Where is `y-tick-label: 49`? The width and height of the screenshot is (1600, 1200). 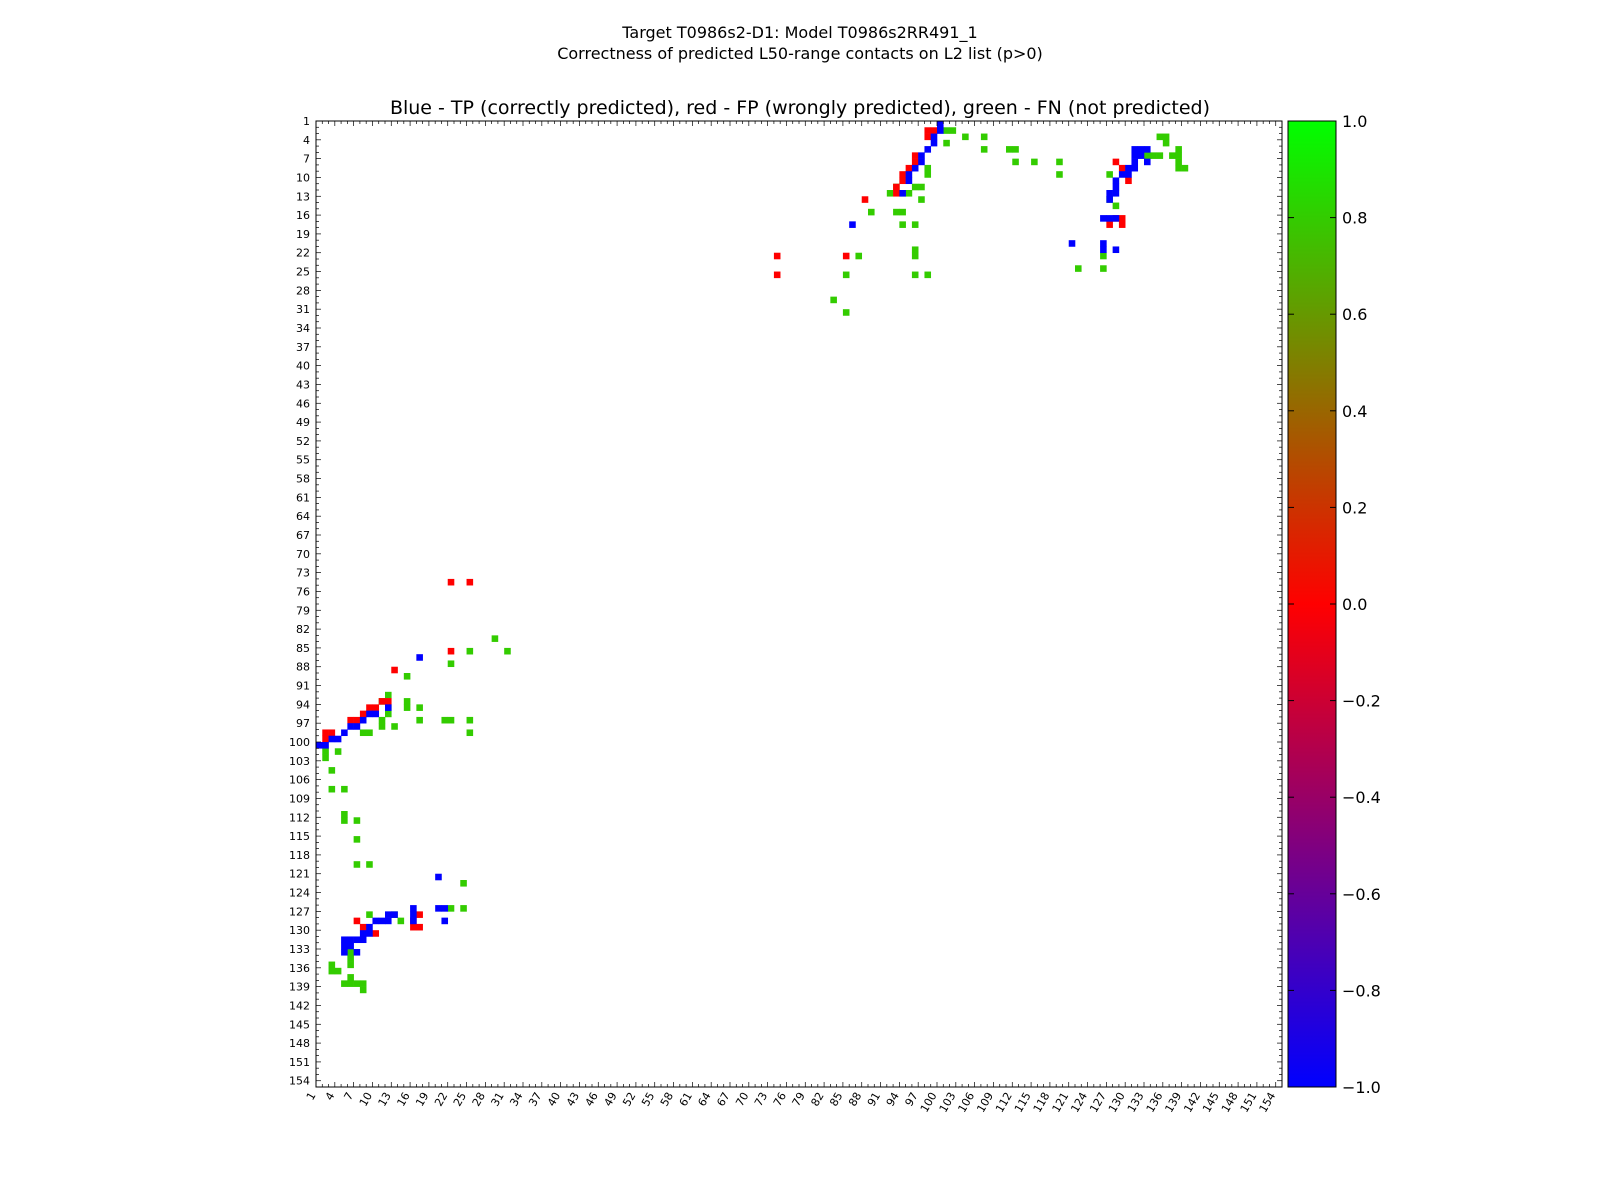 y-tick-label: 49 is located at coordinates (303, 422).